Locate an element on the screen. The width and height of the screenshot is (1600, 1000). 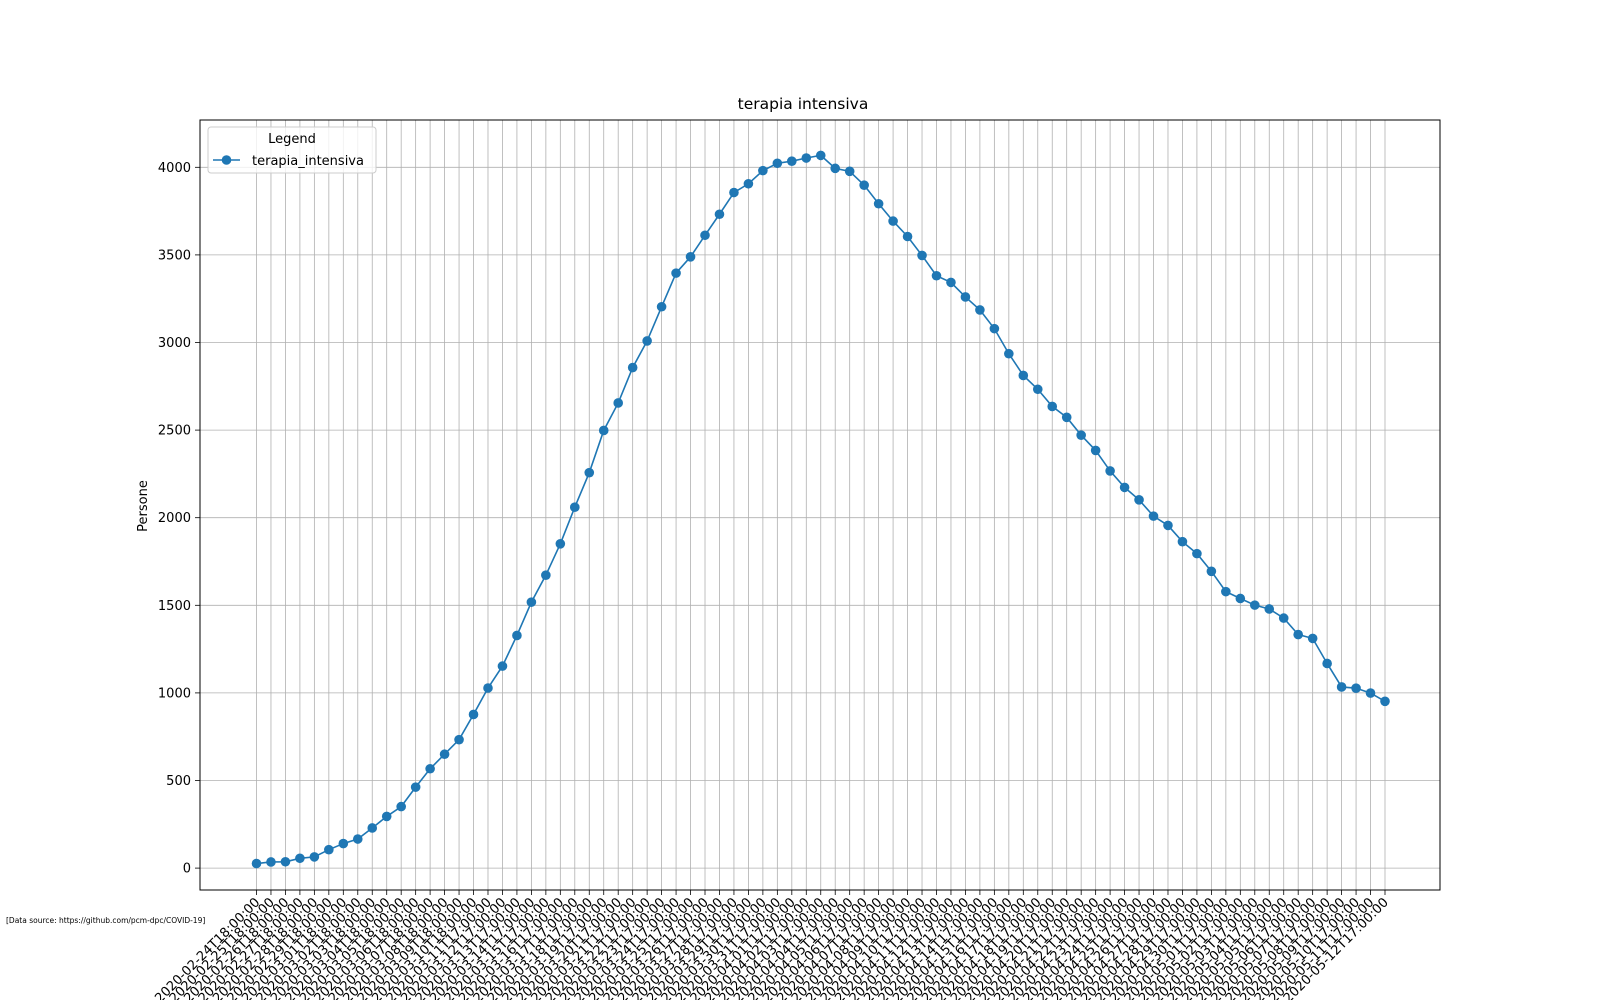
y-tick-label: 500 is located at coordinates (178, 781).